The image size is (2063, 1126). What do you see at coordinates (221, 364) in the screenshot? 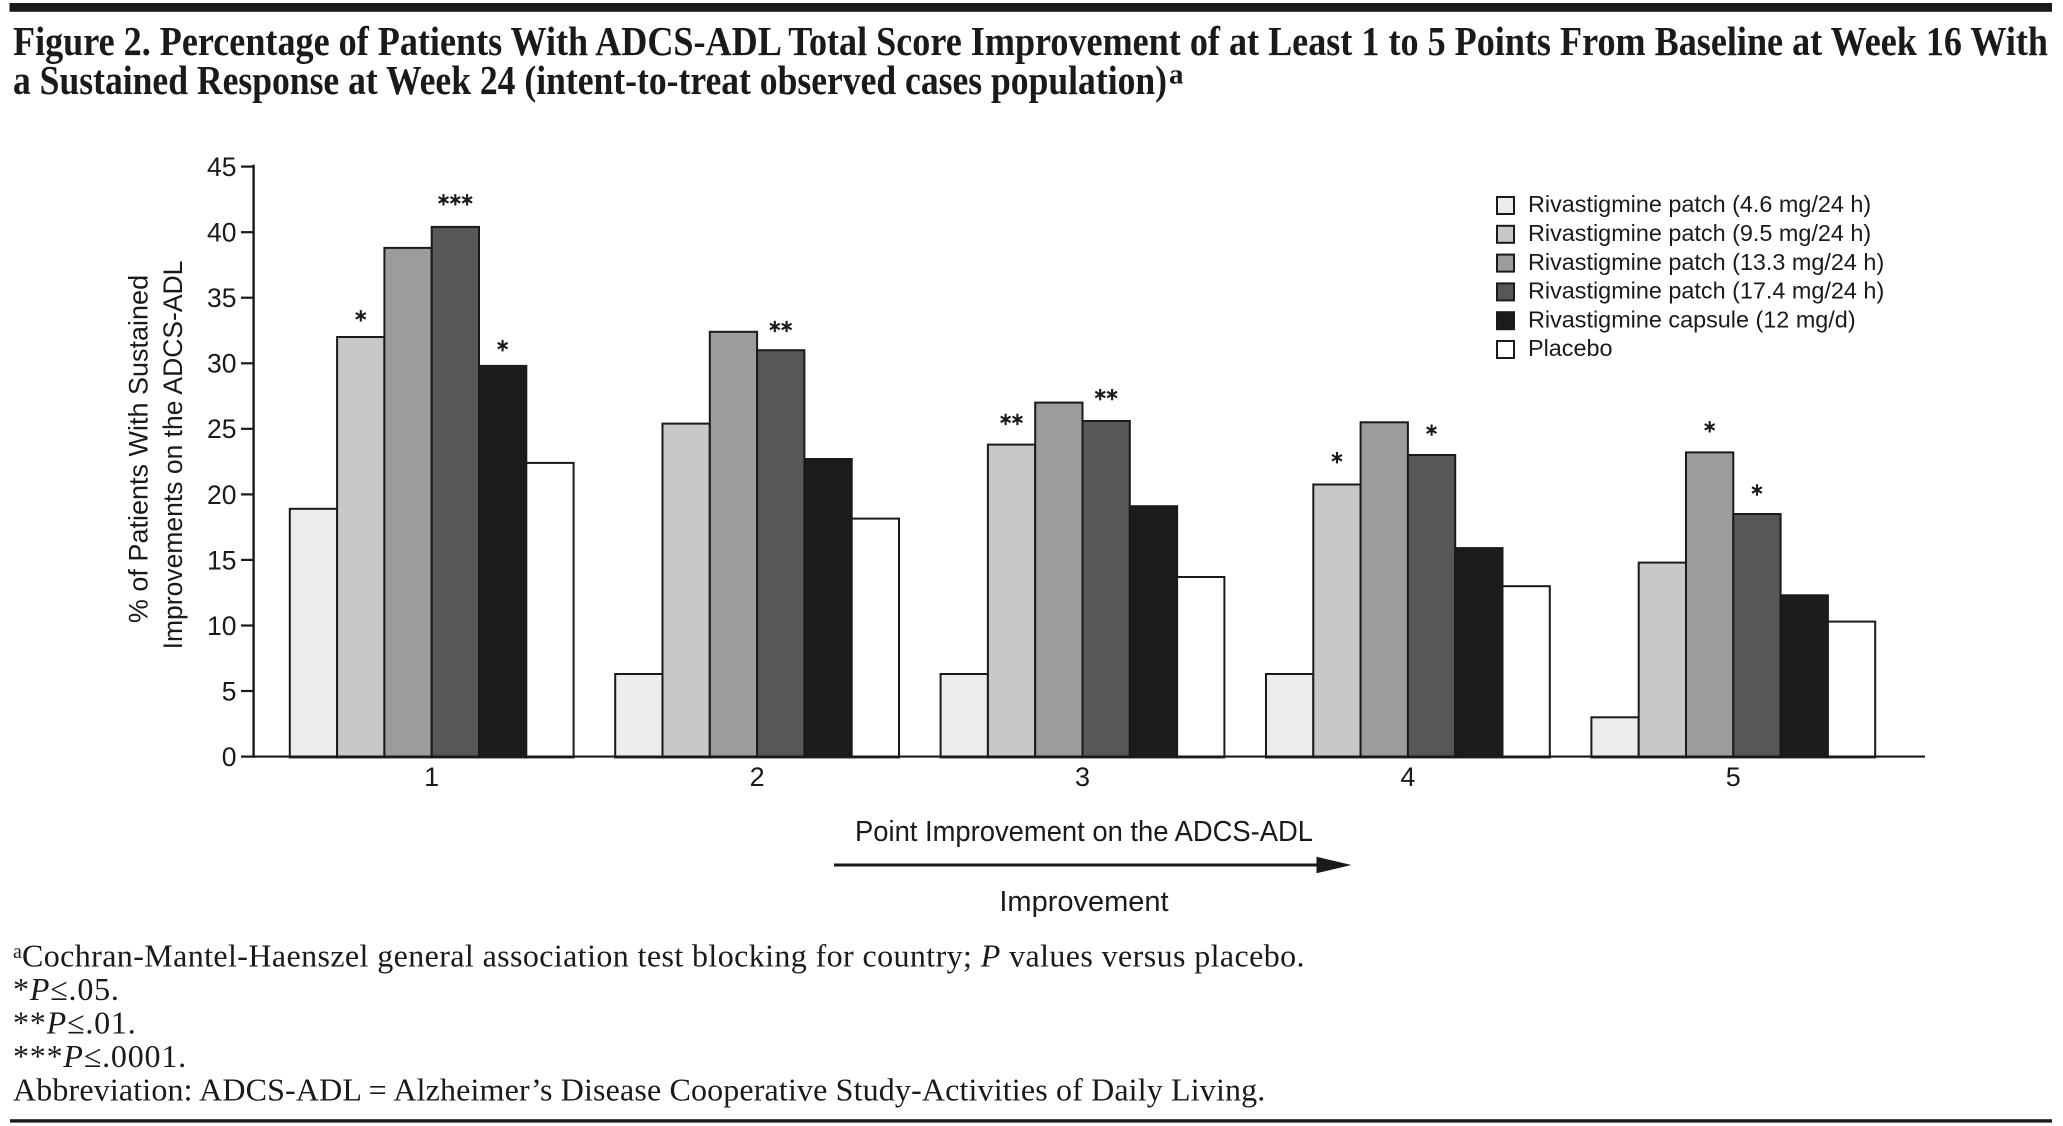
I see `svg-text: 30` at bounding box center [221, 364].